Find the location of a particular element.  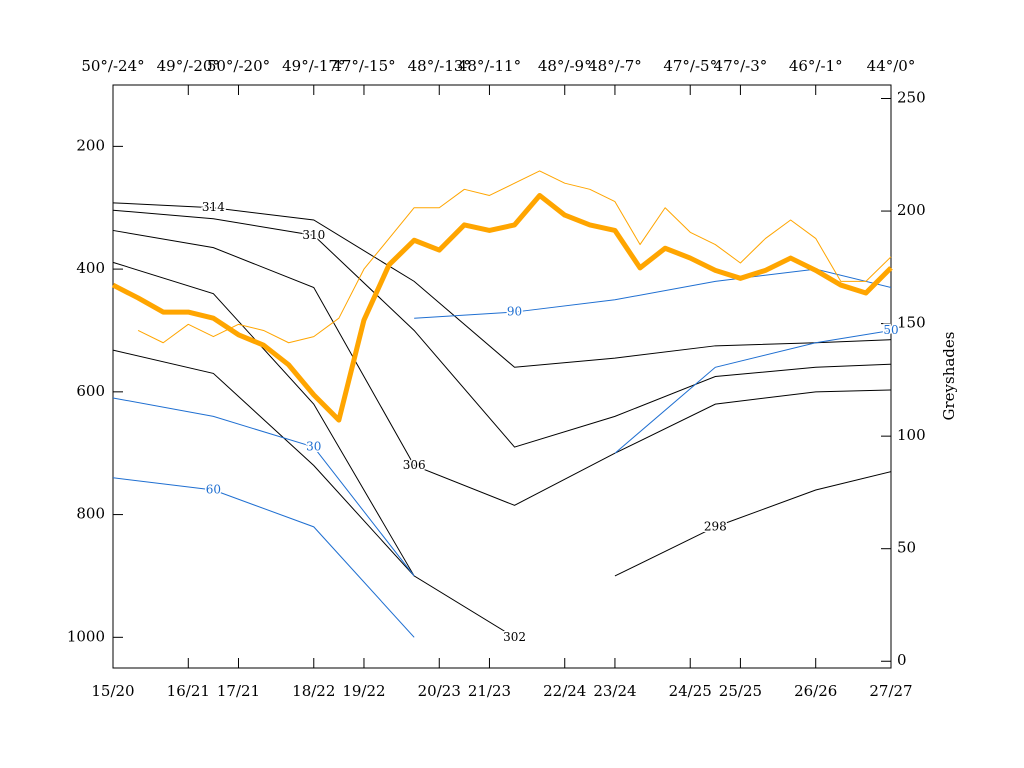

y-tick-label: 200 is located at coordinates (90, 145).